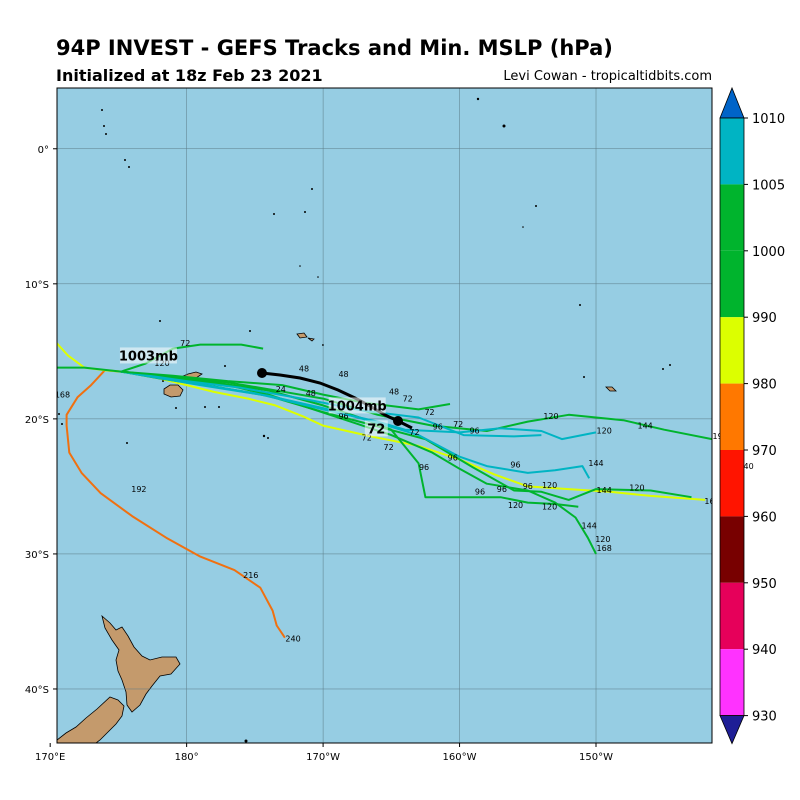  What do you see at coordinates (764, 451) in the screenshot?
I see `colorbar-level-label: 970` at bounding box center [764, 451].